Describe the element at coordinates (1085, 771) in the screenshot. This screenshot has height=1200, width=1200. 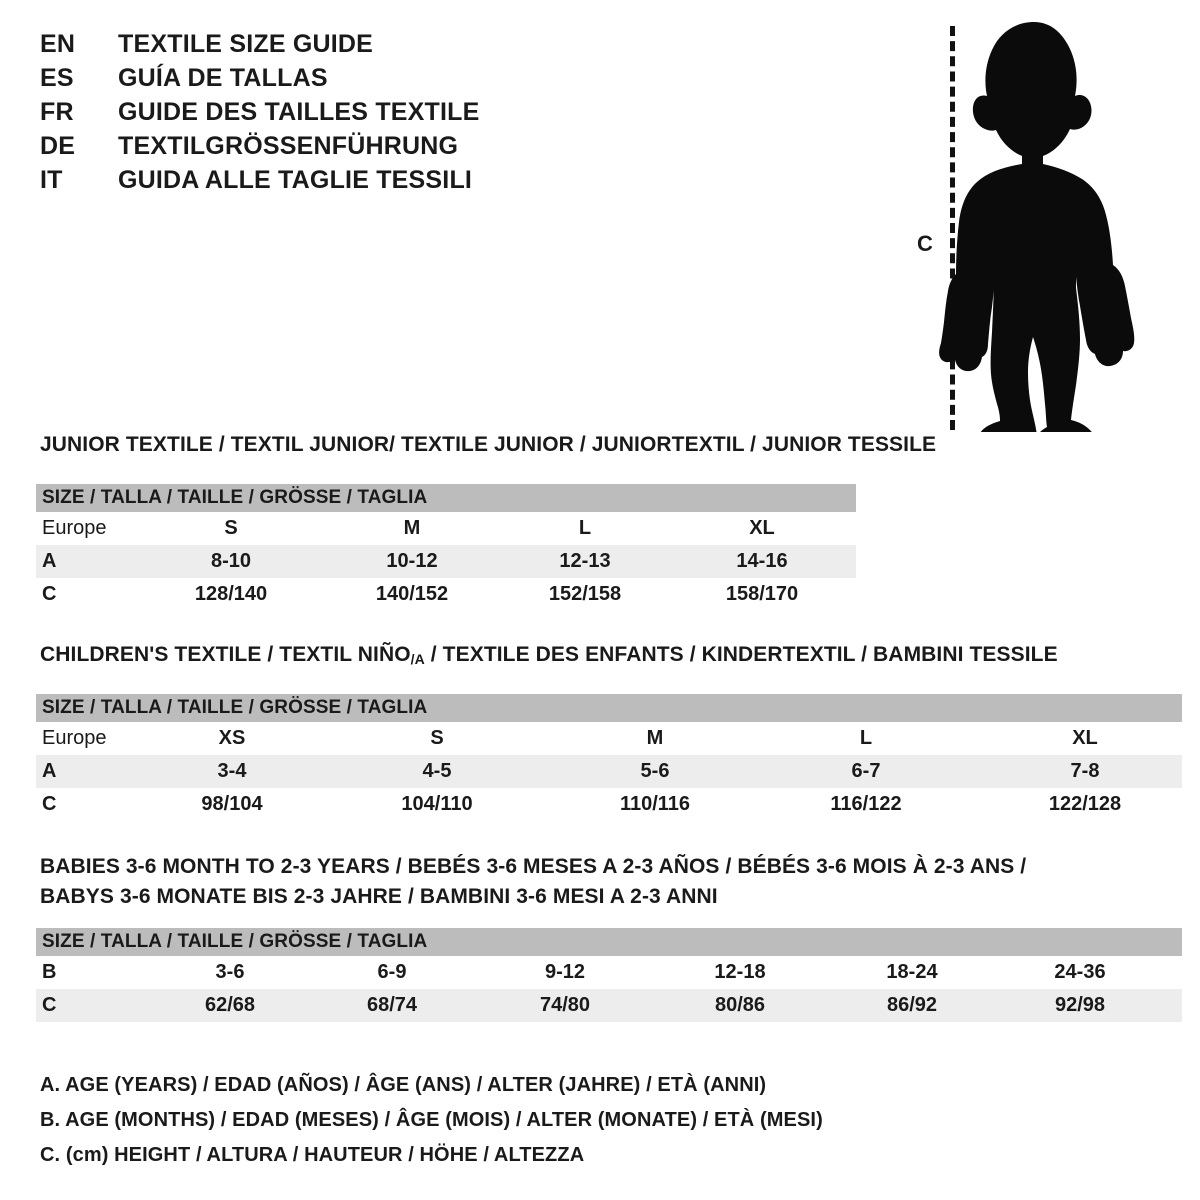
I see `cell: 7-8` at that location.